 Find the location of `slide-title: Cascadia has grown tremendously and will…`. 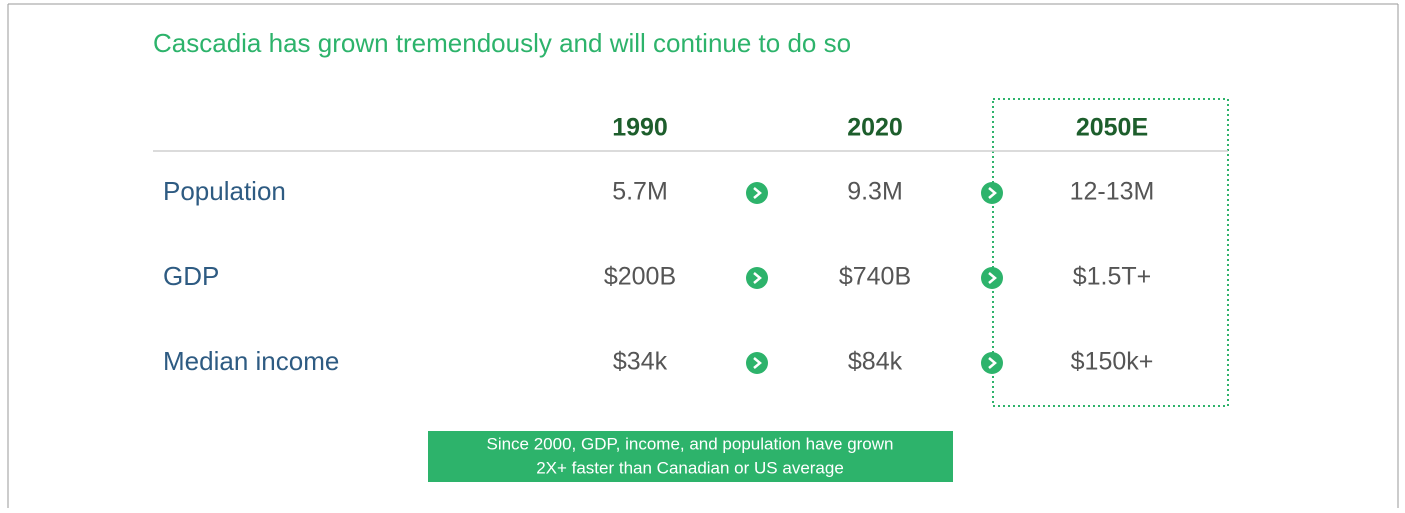

slide-title: Cascadia has grown tremendously and will… is located at coordinates (502, 43).